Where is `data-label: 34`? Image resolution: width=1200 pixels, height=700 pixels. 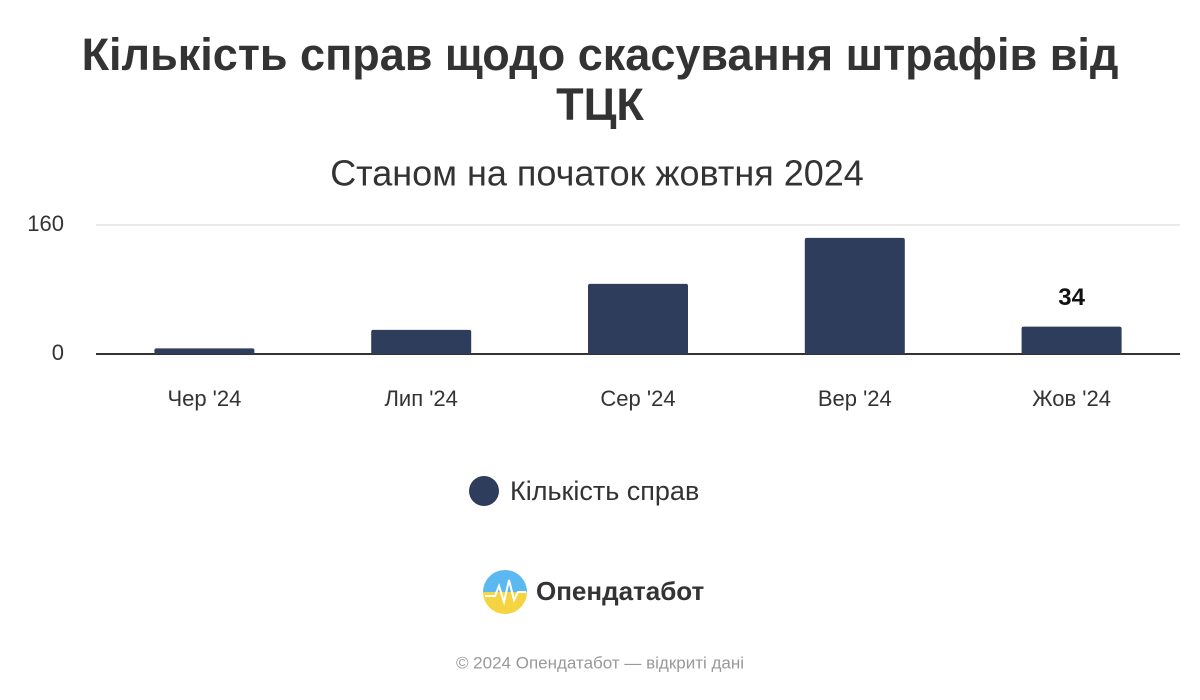
data-label: 34 is located at coordinates (1071, 297).